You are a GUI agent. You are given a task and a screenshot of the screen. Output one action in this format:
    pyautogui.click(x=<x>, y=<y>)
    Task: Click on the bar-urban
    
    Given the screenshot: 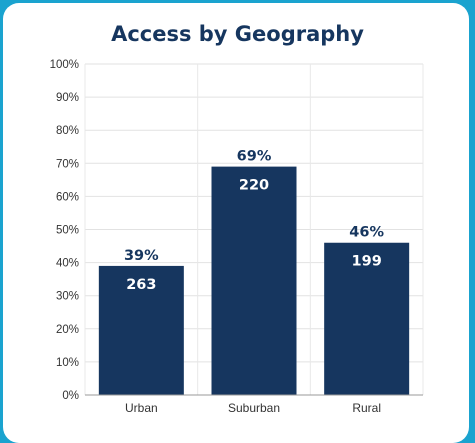 What is the action you would take?
    pyautogui.click(x=141, y=330)
    